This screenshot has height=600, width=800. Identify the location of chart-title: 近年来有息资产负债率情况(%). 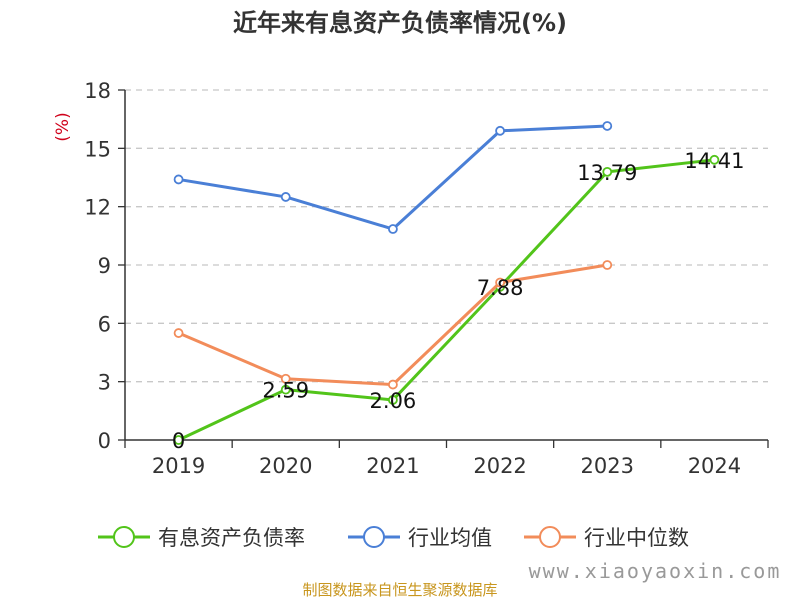
(400, 23).